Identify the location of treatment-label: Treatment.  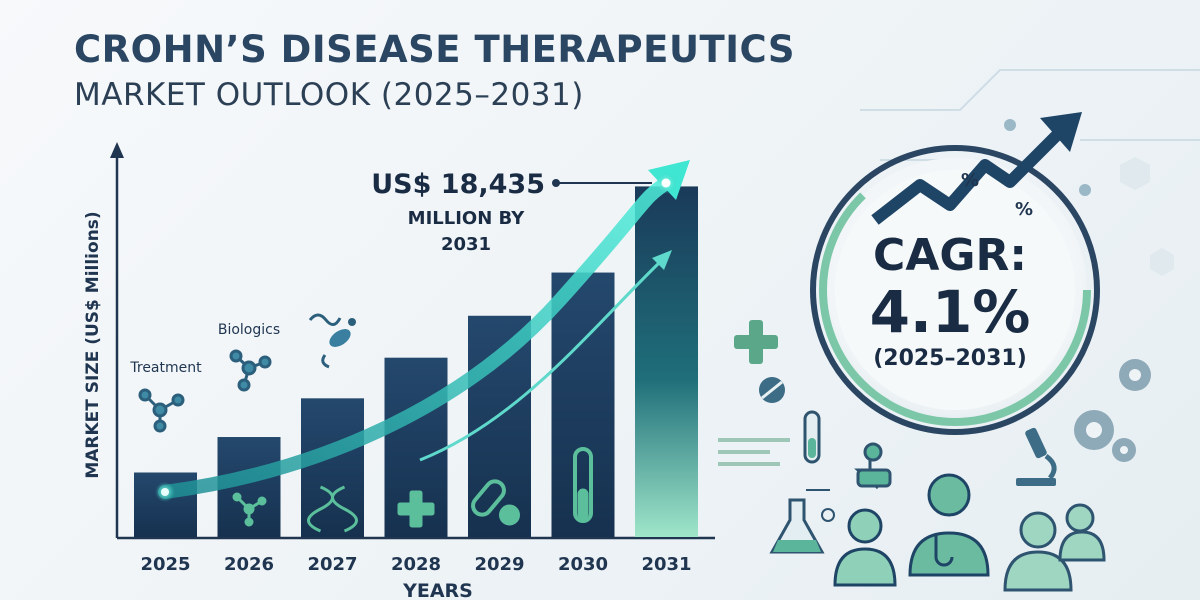
(165, 368).